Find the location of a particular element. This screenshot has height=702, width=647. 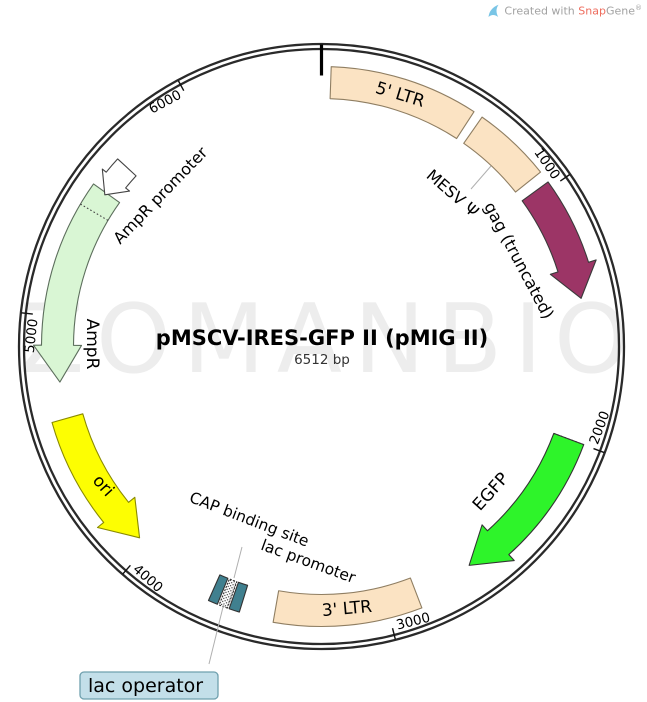

lac-operator-feature is located at coordinates (218, 589).